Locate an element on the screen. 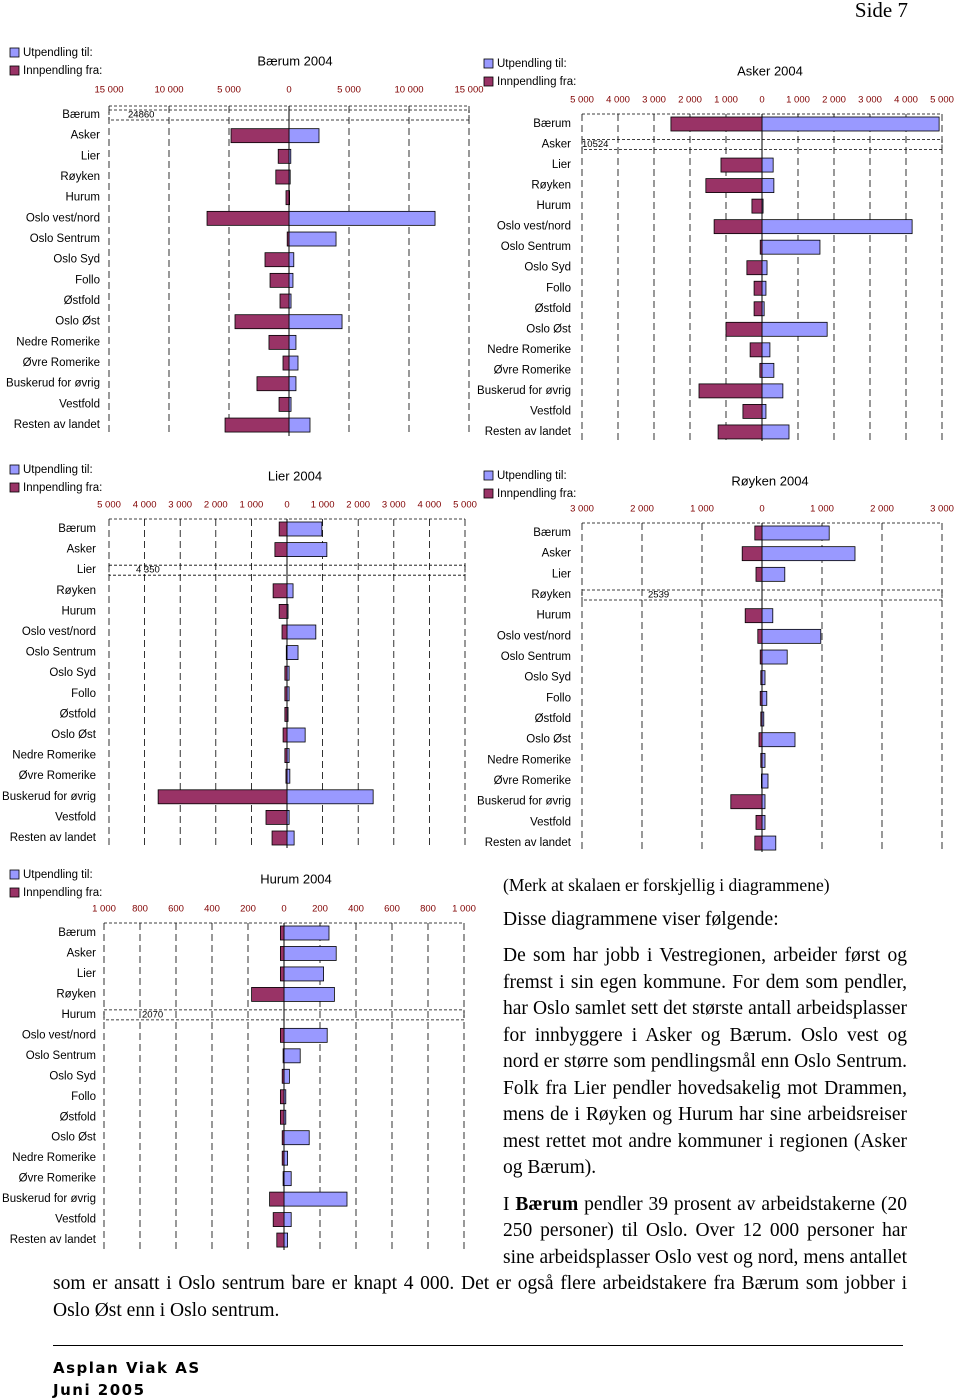 The image size is (960, 1399). legend-swatch is located at coordinates (14, 892).